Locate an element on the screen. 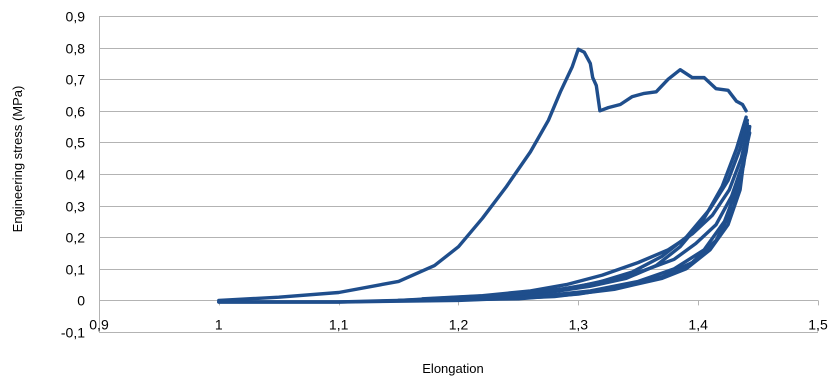 Image resolution: width=829 pixels, height=383 pixels. y-tick-label: 0 is located at coordinates (81, 301).